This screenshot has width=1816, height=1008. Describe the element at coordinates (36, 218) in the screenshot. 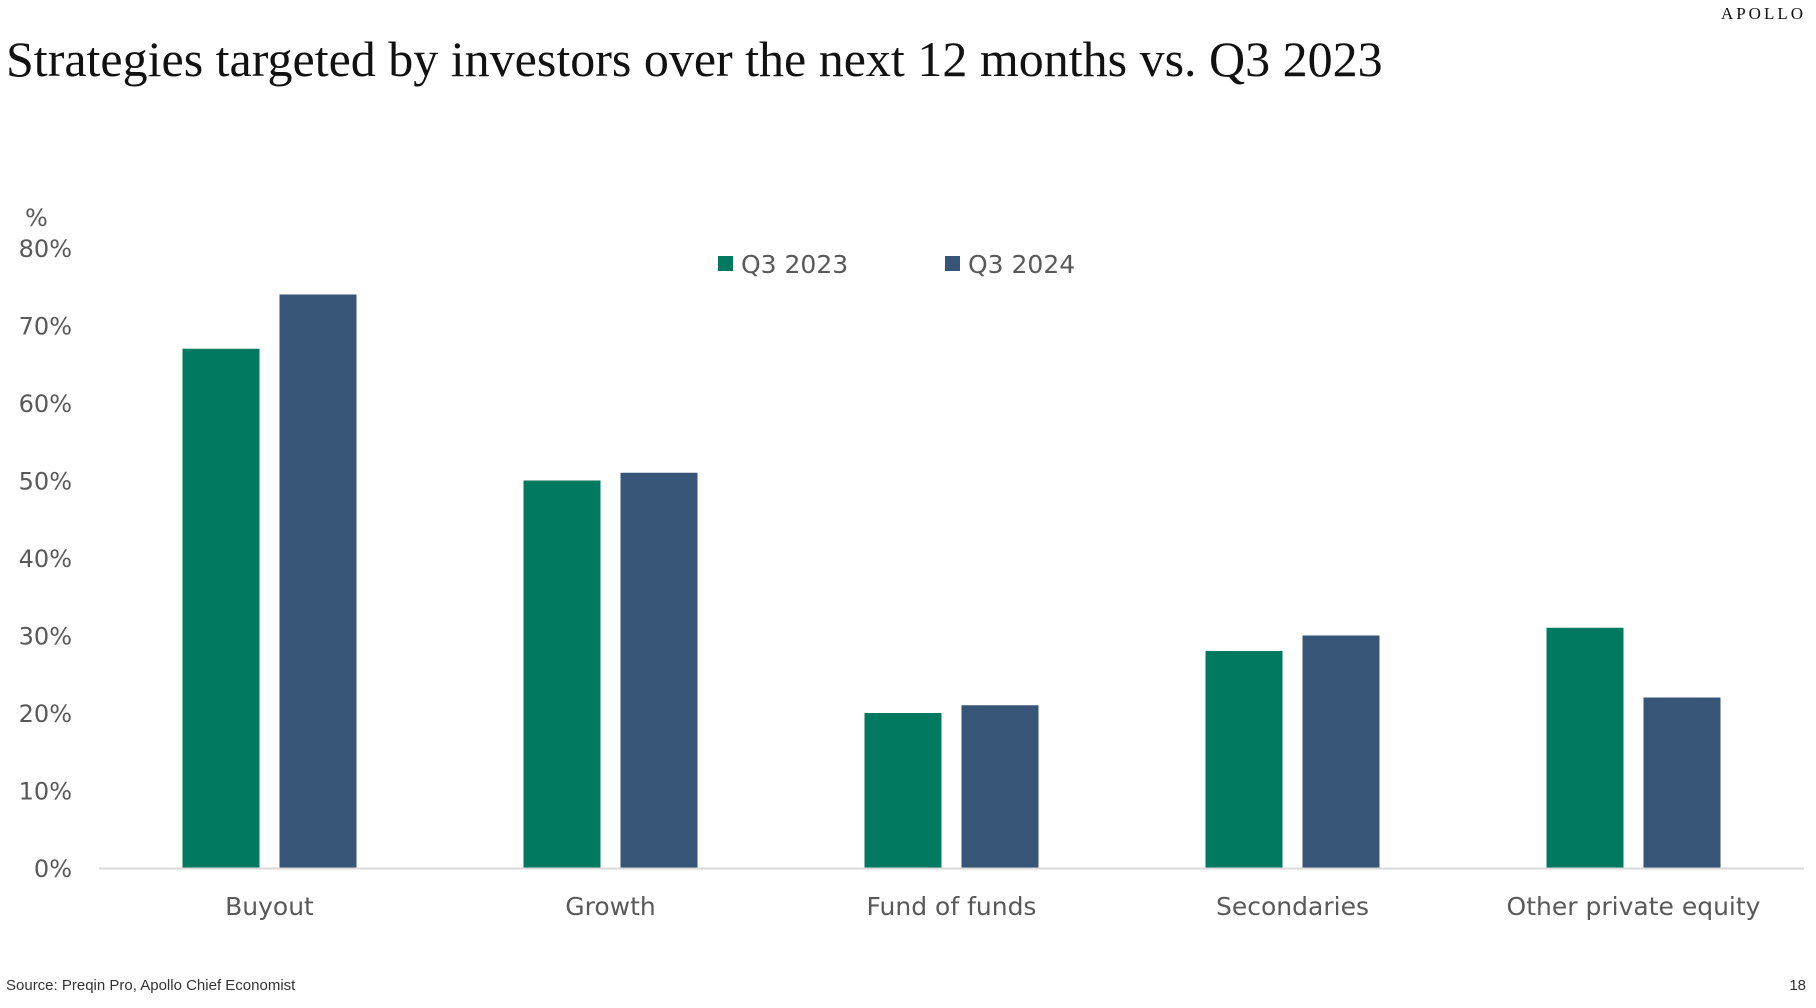

I see `y-axis-unit-label: %` at that location.